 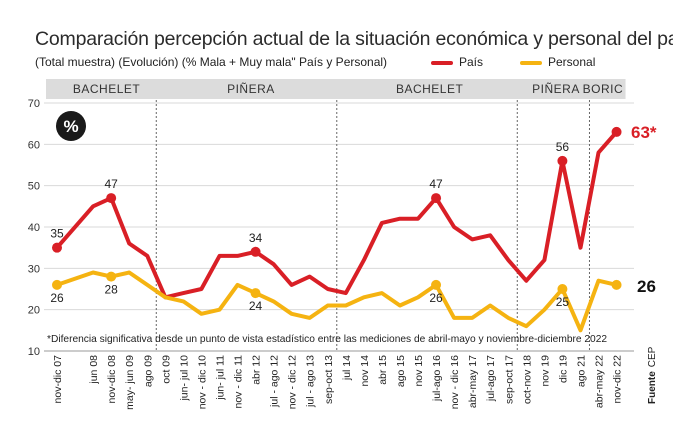 What do you see at coordinates (166, 369) in the screenshot?
I see `x-tick-label: oct 09` at bounding box center [166, 369].